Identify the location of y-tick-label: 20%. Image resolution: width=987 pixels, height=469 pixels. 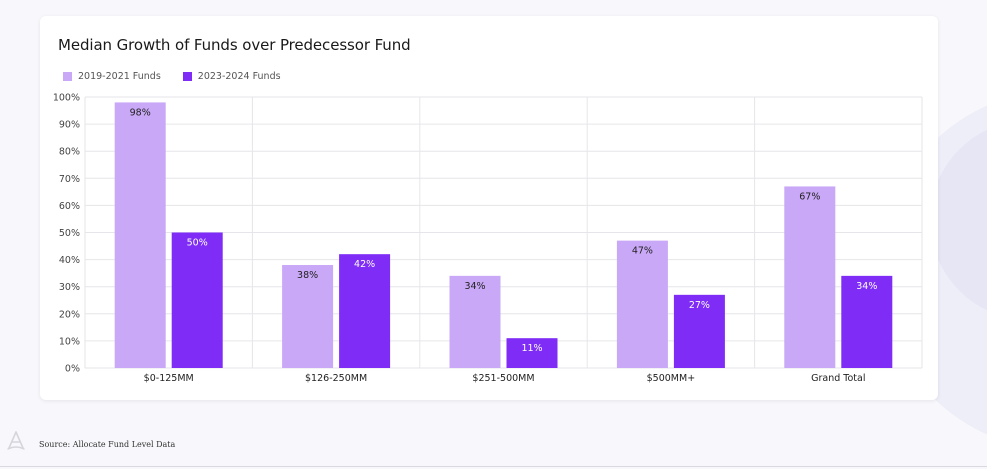
(69, 314).